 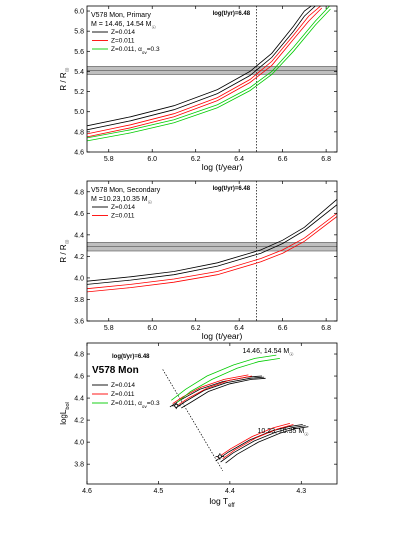 I want to click on y-tick-label: 5.8, so click(x=79, y=32).